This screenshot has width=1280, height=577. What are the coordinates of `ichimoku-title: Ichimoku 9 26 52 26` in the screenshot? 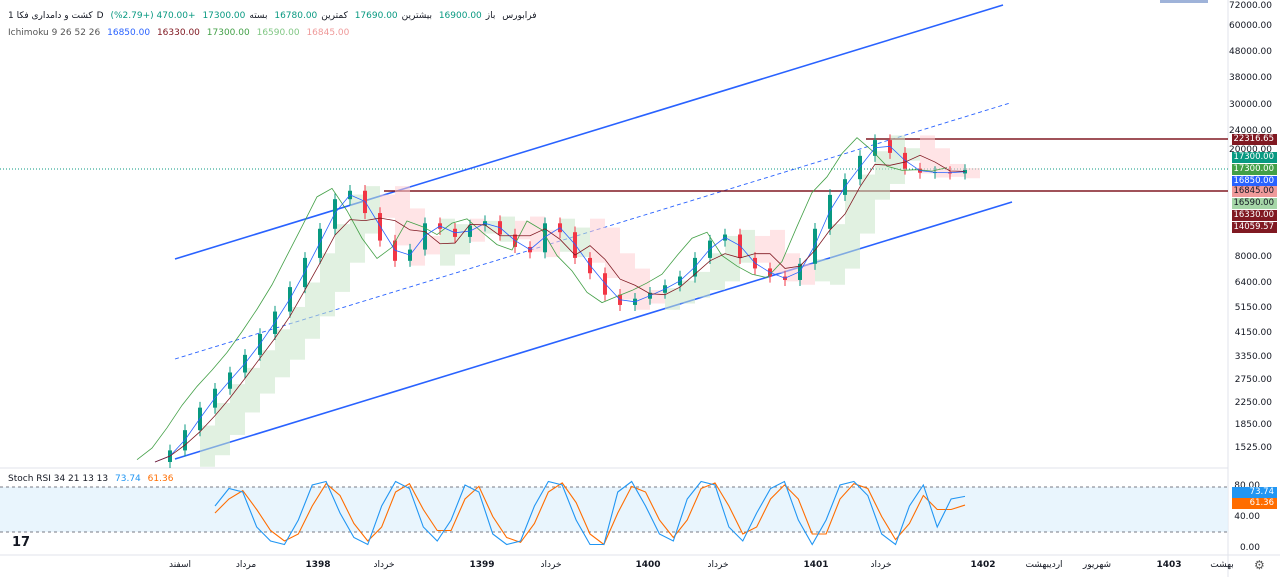 It's located at (54, 33).